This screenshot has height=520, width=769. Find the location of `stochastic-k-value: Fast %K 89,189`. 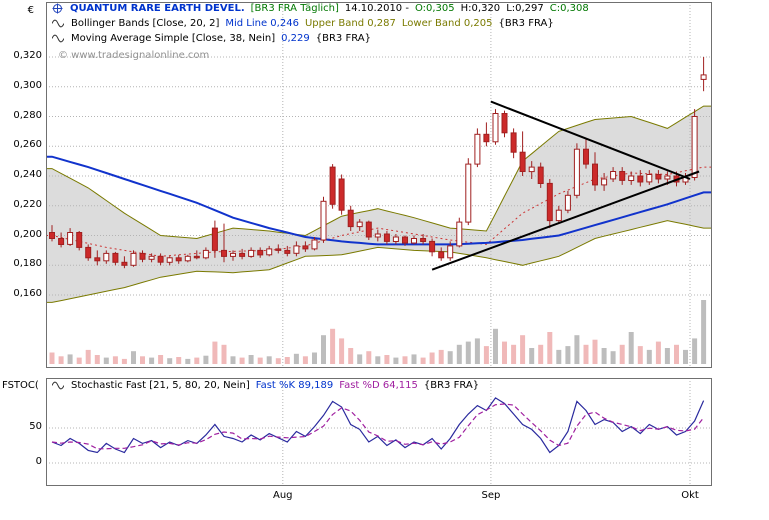

stochastic-k-value: Fast %K 89,189 is located at coordinates (294, 385).